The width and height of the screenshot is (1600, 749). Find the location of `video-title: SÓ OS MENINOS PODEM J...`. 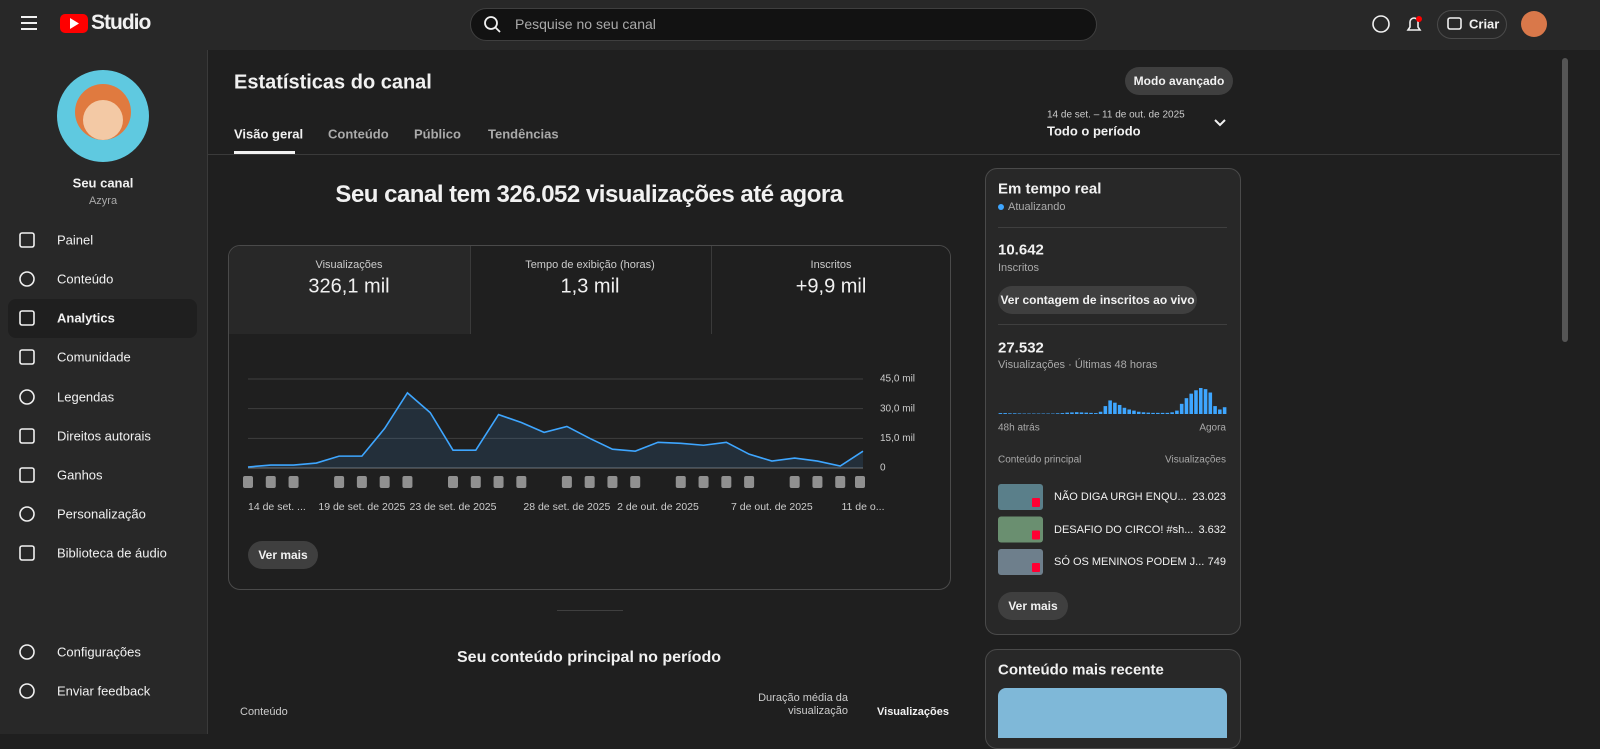

video-title: SÓ OS MENINOS PODEM J... is located at coordinates (1129, 562).